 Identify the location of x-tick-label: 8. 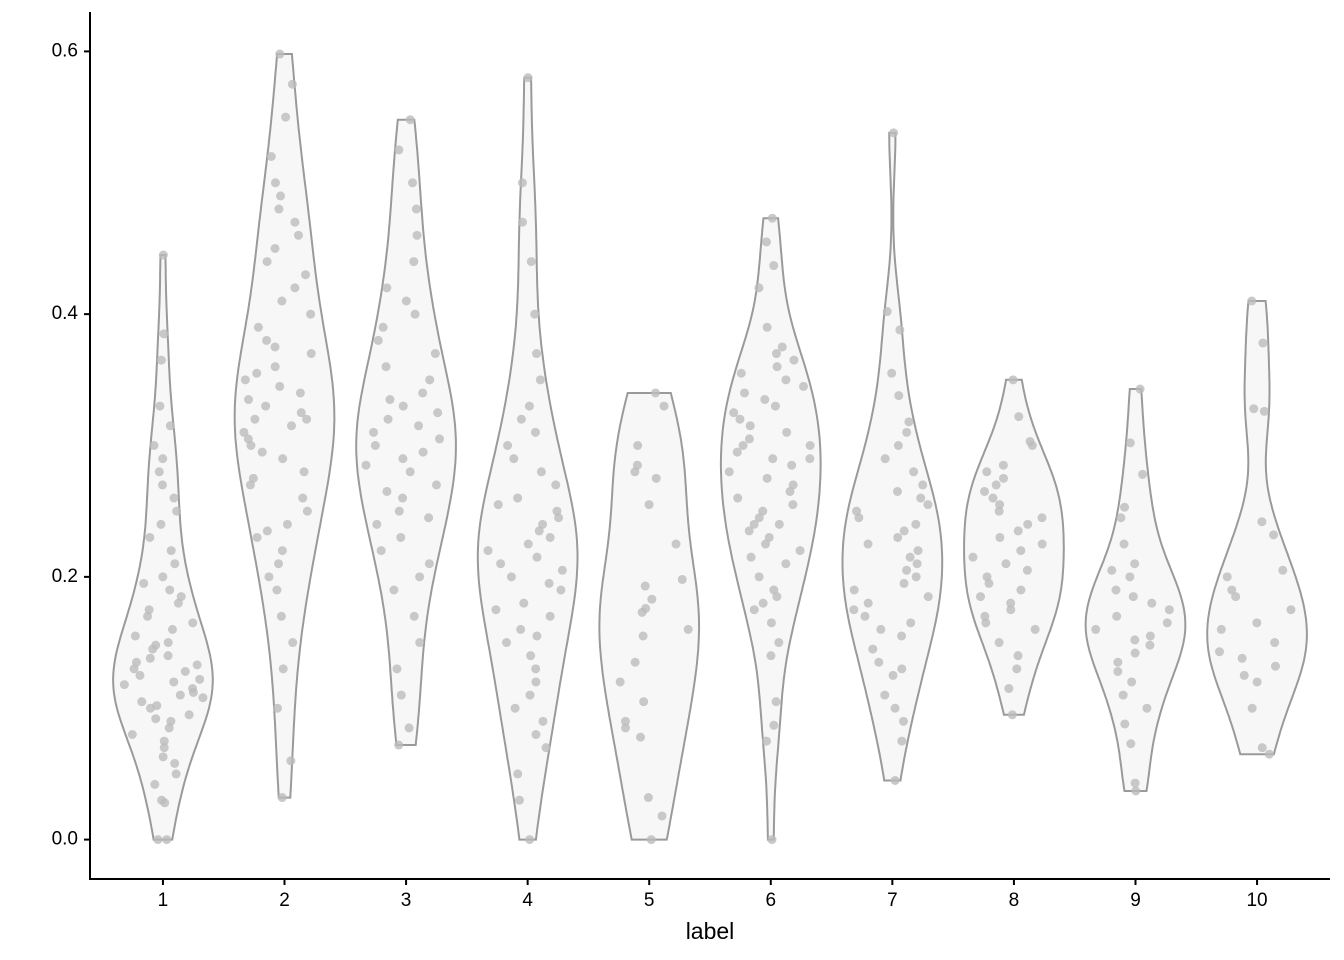
(1014, 900).